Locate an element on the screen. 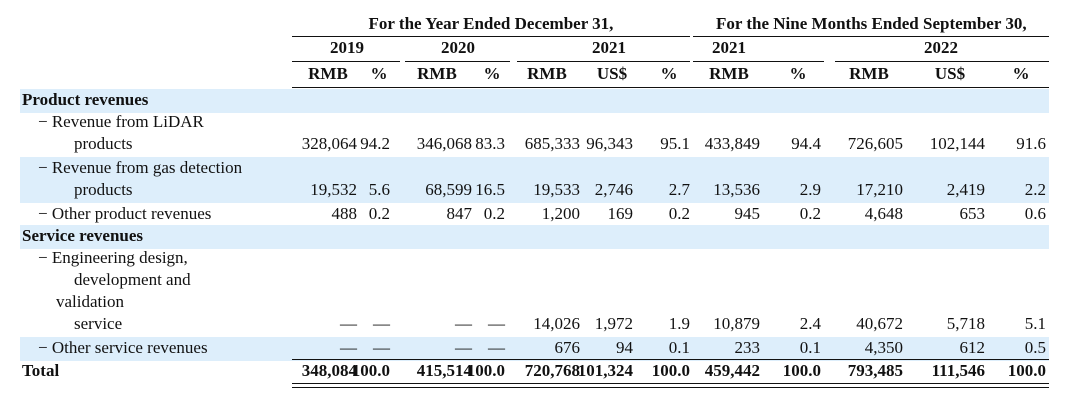  unit-rule is located at coordinates (670, 87).